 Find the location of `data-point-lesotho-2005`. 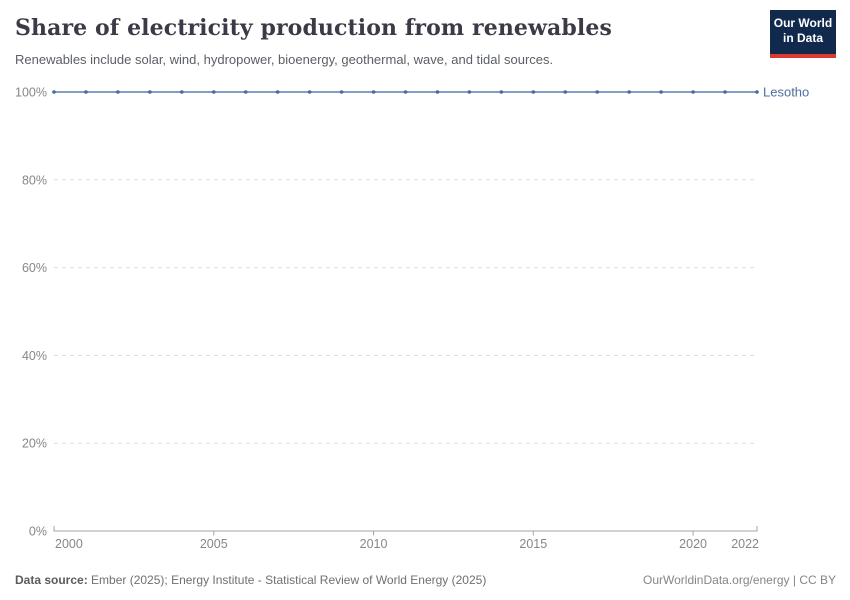

data-point-lesotho-2005 is located at coordinates (213, 92).